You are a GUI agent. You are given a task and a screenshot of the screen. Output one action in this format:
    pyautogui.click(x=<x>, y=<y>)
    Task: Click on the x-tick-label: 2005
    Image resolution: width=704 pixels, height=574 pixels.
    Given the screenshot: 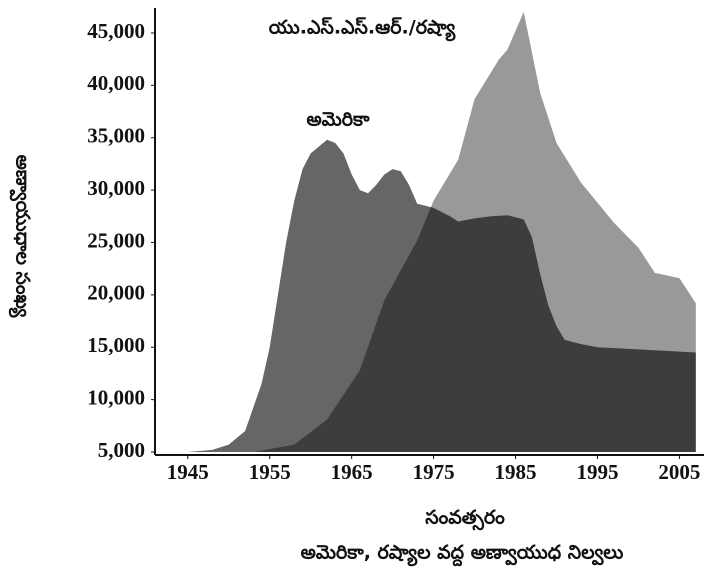 What is the action you would take?
    pyautogui.click(x=679, y=472)
    